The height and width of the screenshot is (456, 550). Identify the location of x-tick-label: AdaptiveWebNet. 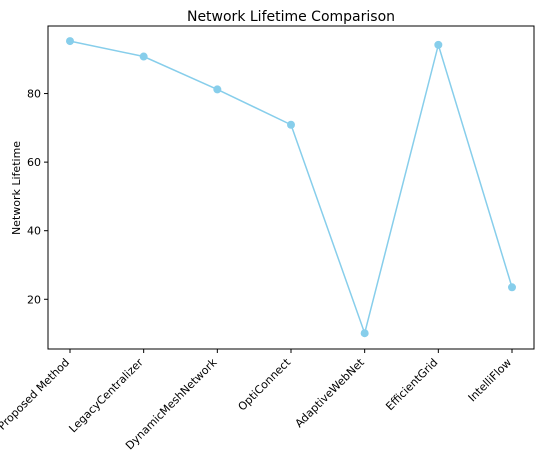
(330, 392).